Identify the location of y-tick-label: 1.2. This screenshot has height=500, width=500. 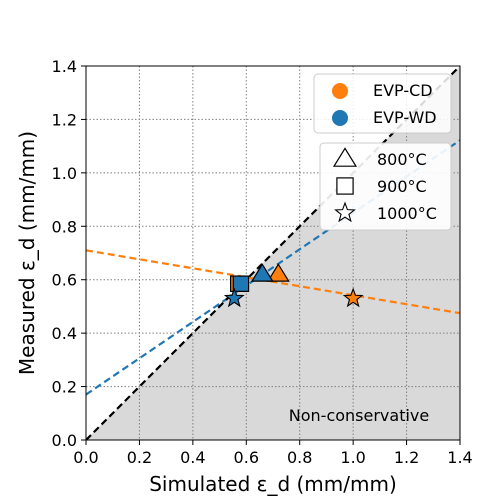
(64, 119).